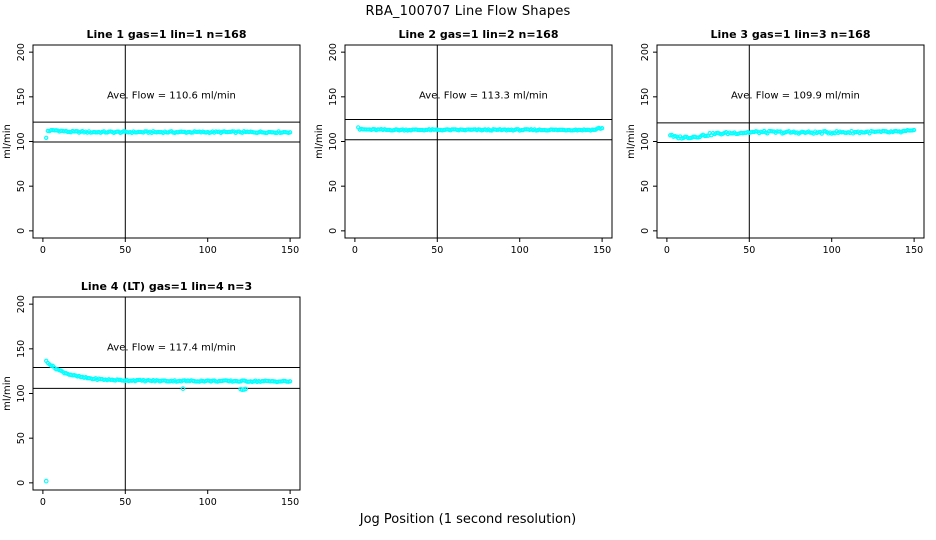 The height and width of the screenshot is (540, 936). Describe the element at coordinates (478, 34) in the screenshot. I see `panel-title: Line 2 gas=1 lin=2 n=168` at that location.